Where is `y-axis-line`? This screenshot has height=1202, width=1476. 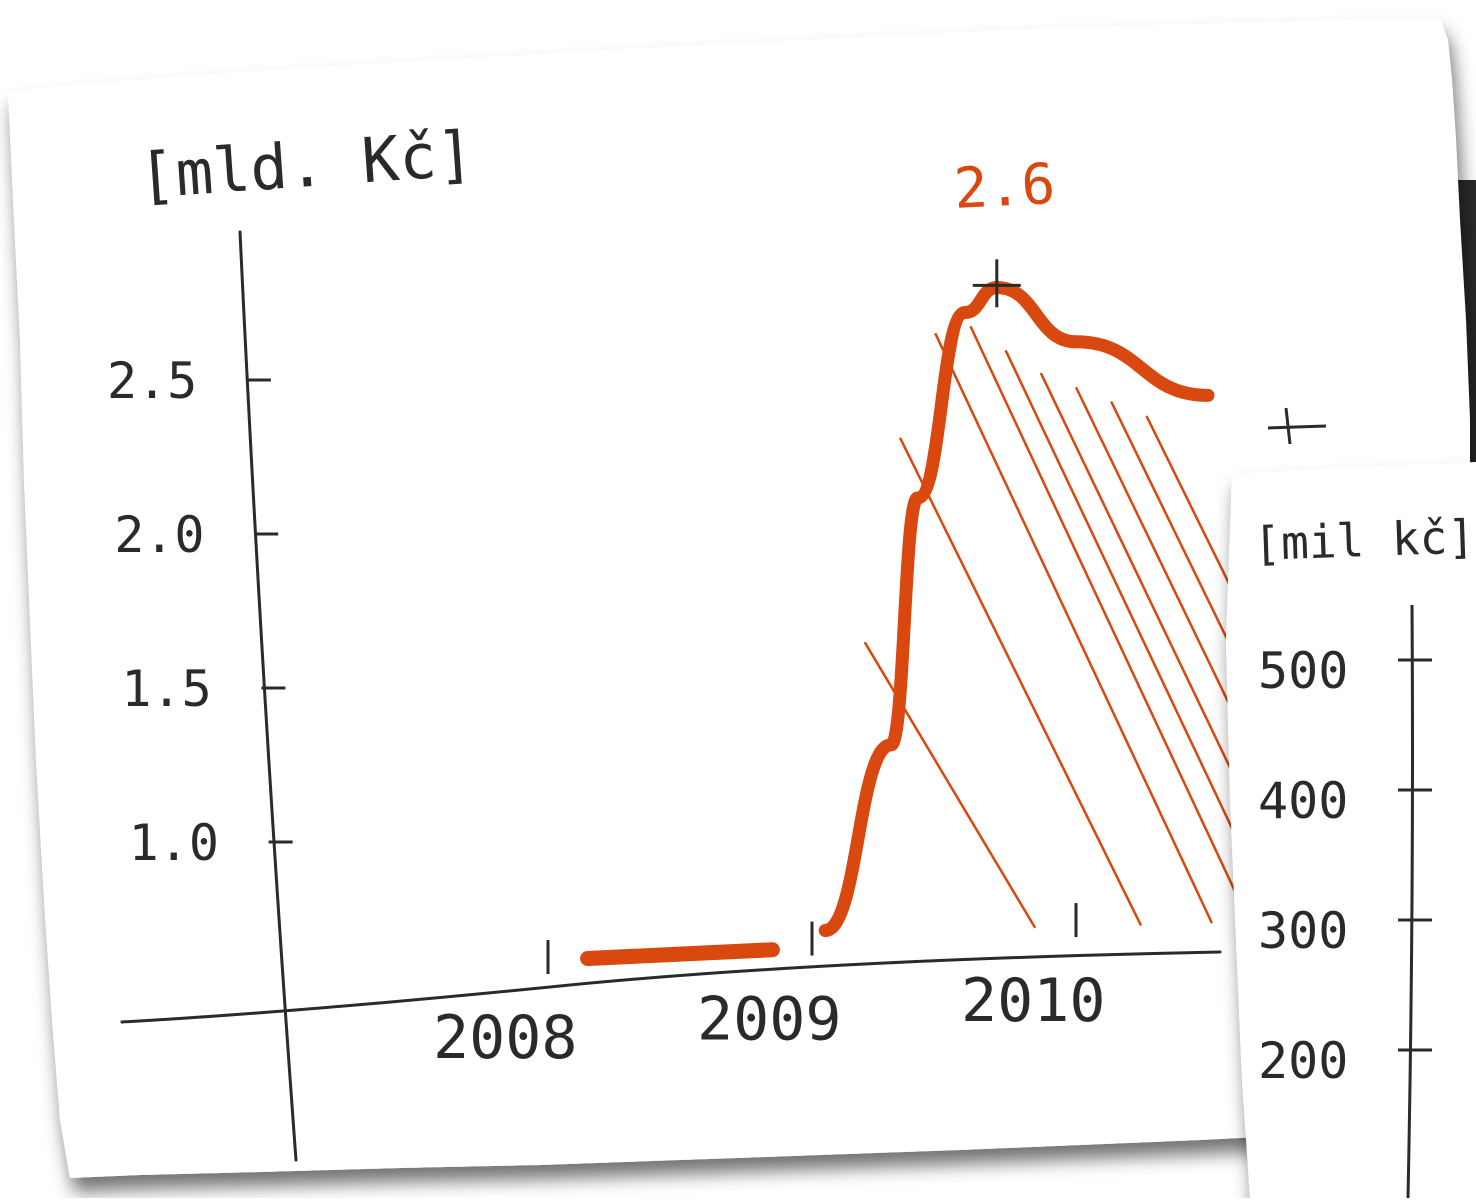
y-axis-line is located at coordinates (268, 696).